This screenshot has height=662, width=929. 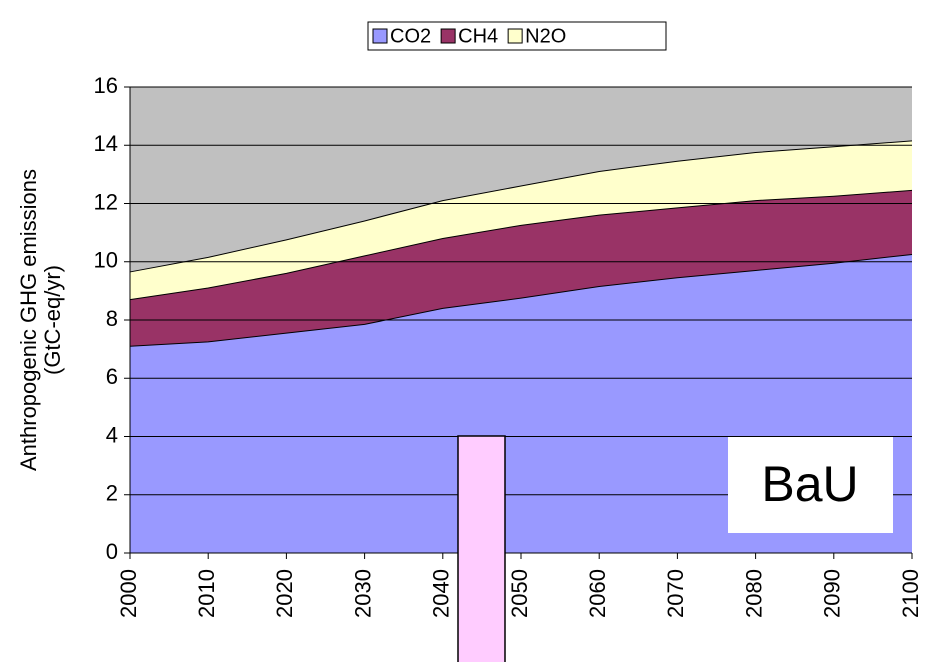 What do you see at coordinates (112, 434) in the screenshot?
I see `y-tick-label: 4` at bounding box center [112, 434].